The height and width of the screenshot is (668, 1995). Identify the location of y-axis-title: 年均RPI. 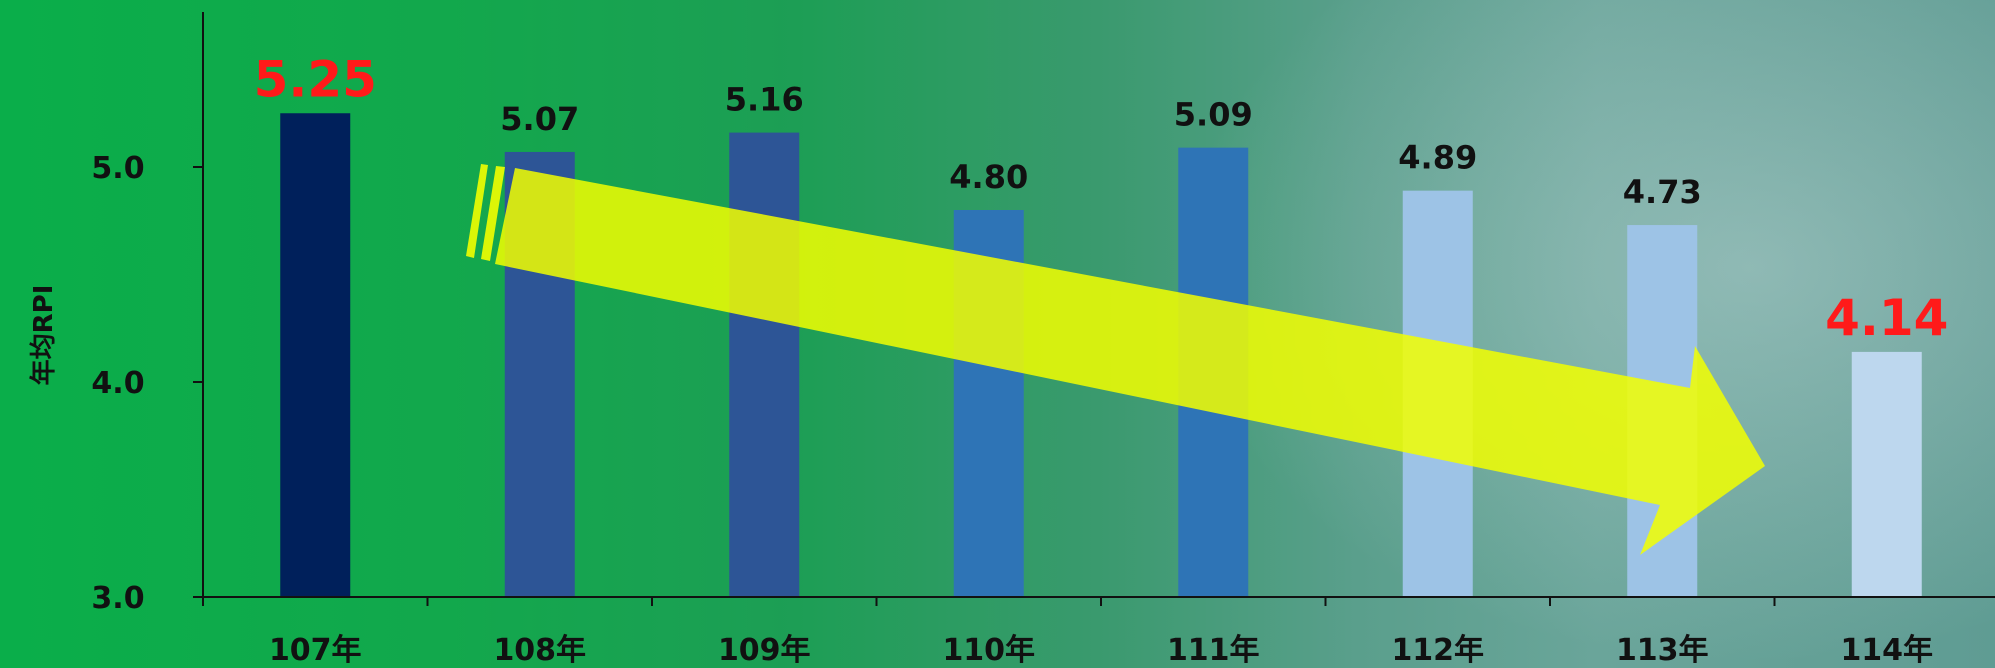
(43, 335).